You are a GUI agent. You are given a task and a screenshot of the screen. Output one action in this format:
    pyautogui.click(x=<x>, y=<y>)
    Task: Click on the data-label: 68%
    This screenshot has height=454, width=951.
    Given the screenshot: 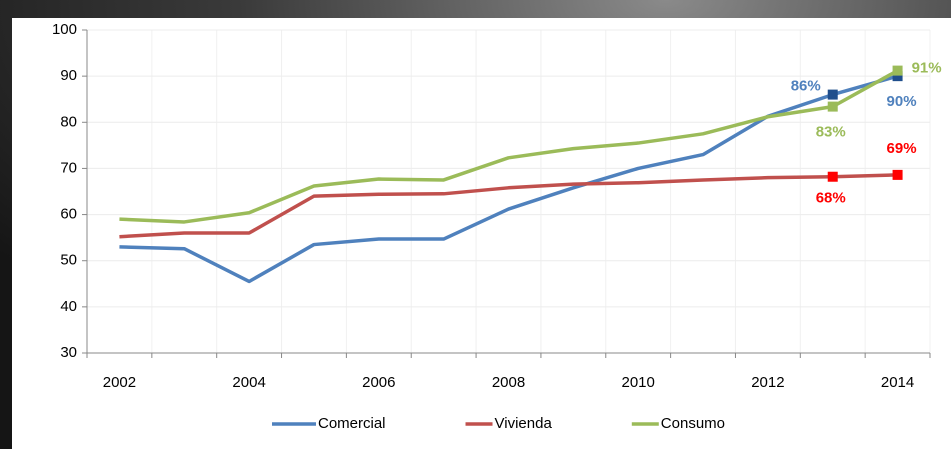 What is the action you would take?
    pyautogui.click(x=831, y=198)
    